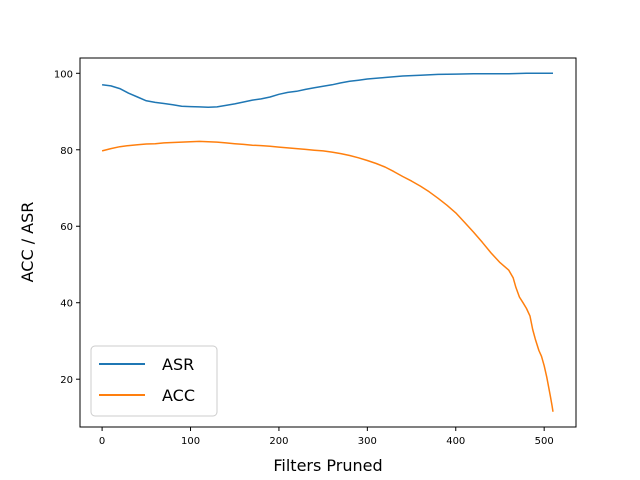  Describe the element at coordinates (190, 441) in the screenshot. I see `x-tick-label: 100` at that location.